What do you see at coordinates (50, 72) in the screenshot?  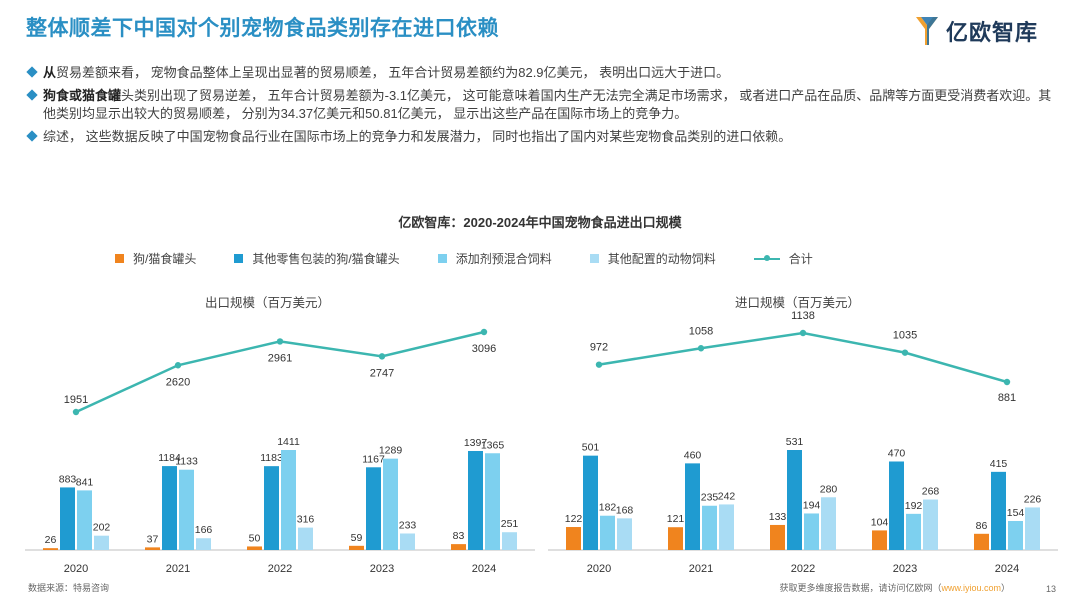 I see `bullet-bold: 从` at bounding box center [50, 72].